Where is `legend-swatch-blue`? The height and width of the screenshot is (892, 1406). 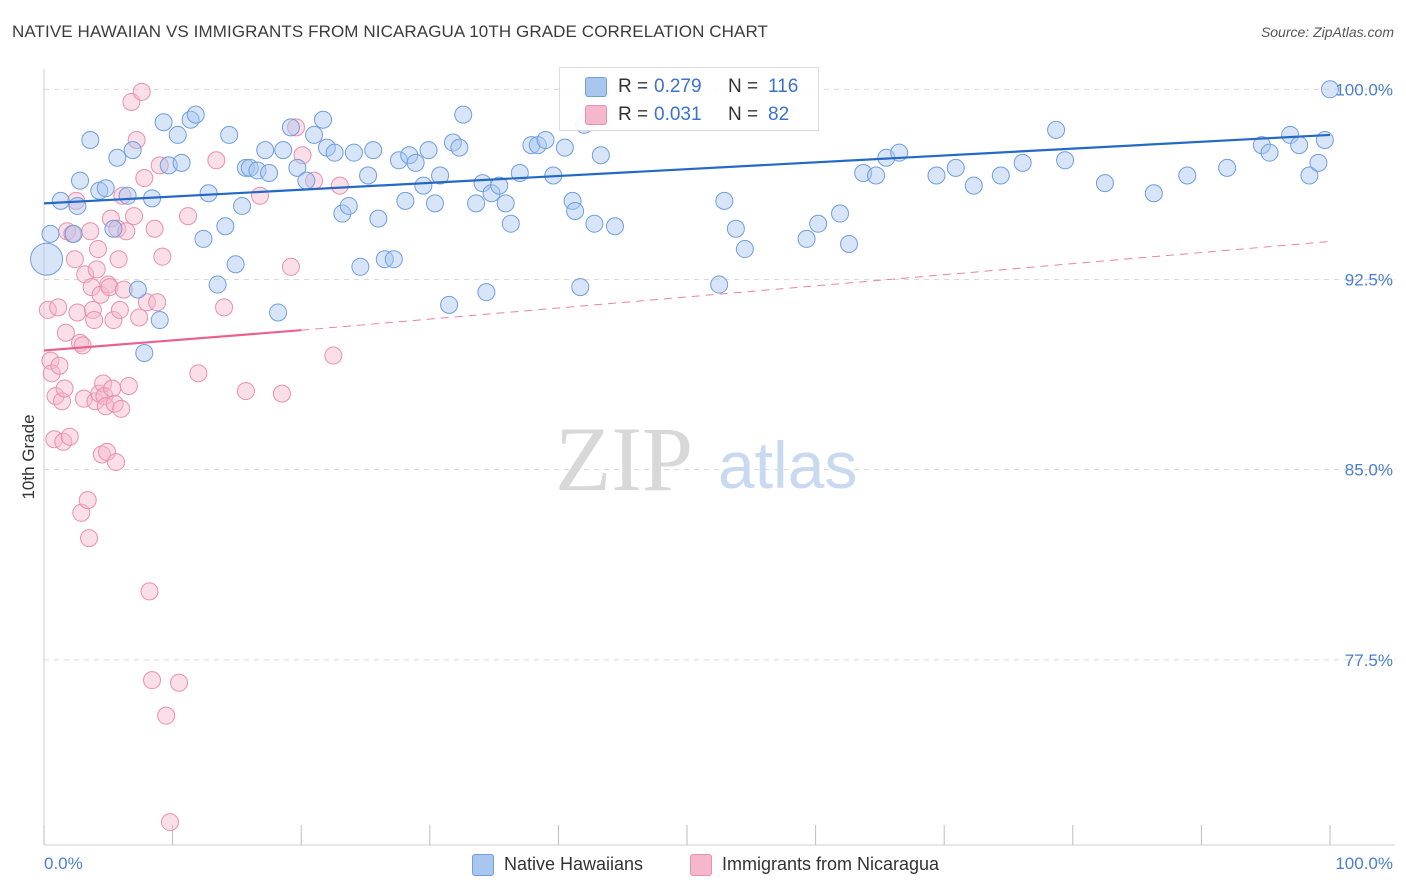 legend-swatch-blue is located at coordinates (596, 87).